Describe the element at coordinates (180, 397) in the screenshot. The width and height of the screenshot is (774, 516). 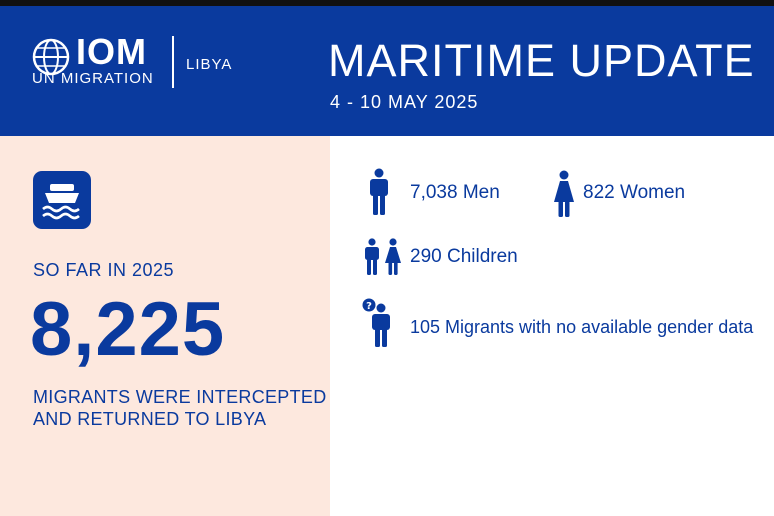
I see `caption-line-1: MIGRANTS WERE INTERCEPTED` at that location.